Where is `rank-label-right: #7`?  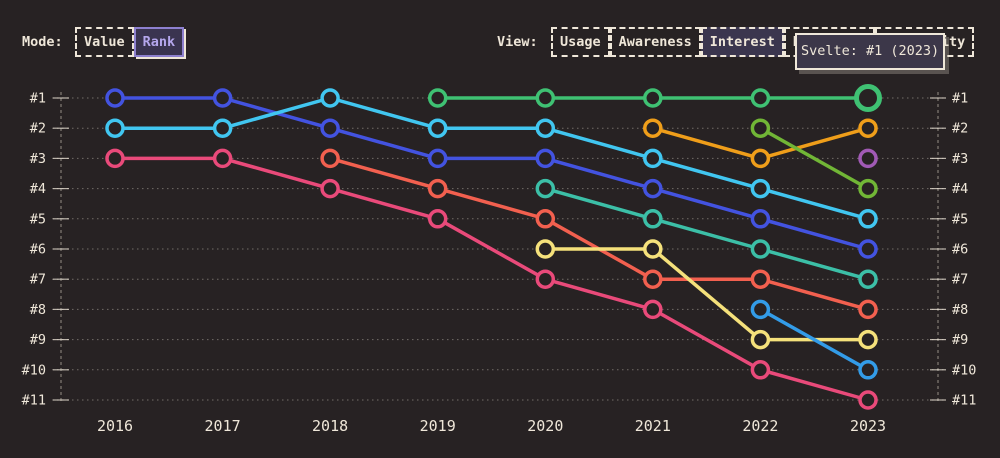 rank-label-right: #7 is located at coordinates (960, 280).